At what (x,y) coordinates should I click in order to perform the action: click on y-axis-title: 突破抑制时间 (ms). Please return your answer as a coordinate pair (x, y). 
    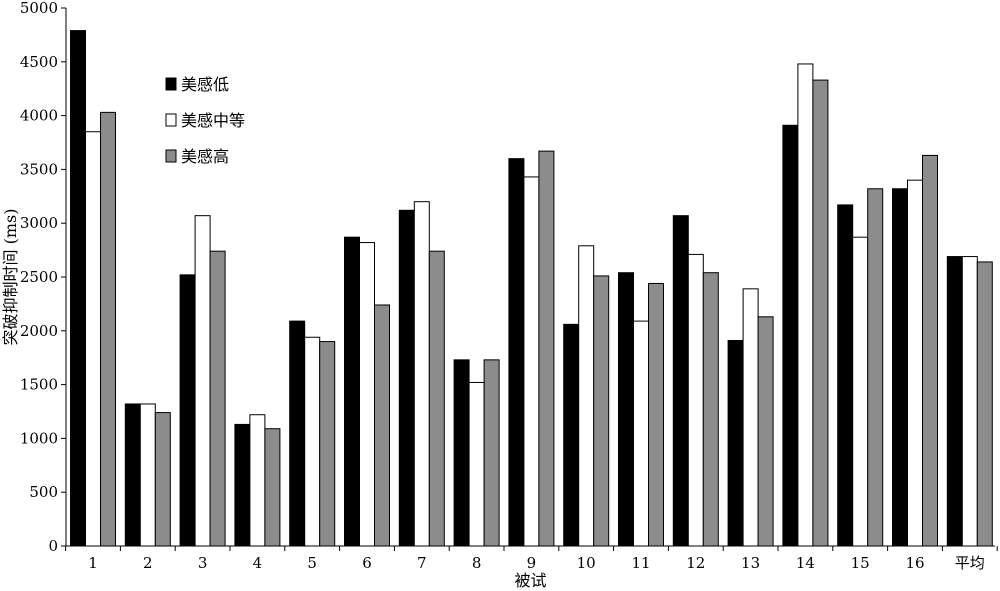
    Looking at the image, I should click on (10, 277).